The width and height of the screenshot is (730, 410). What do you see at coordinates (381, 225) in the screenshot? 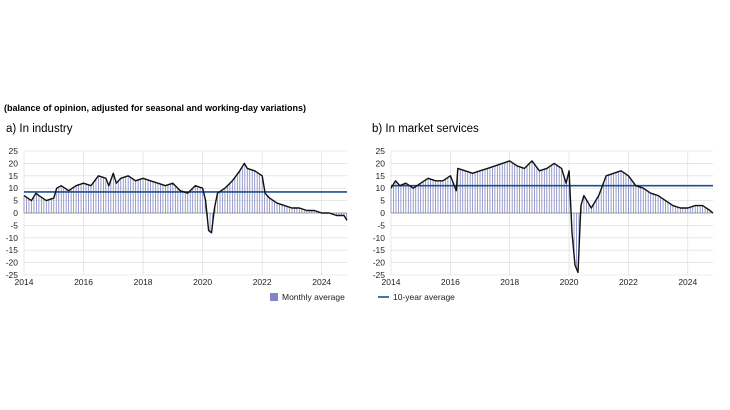
I see `panel-b-ytick-label: -5` at bounding box center [381, 225].